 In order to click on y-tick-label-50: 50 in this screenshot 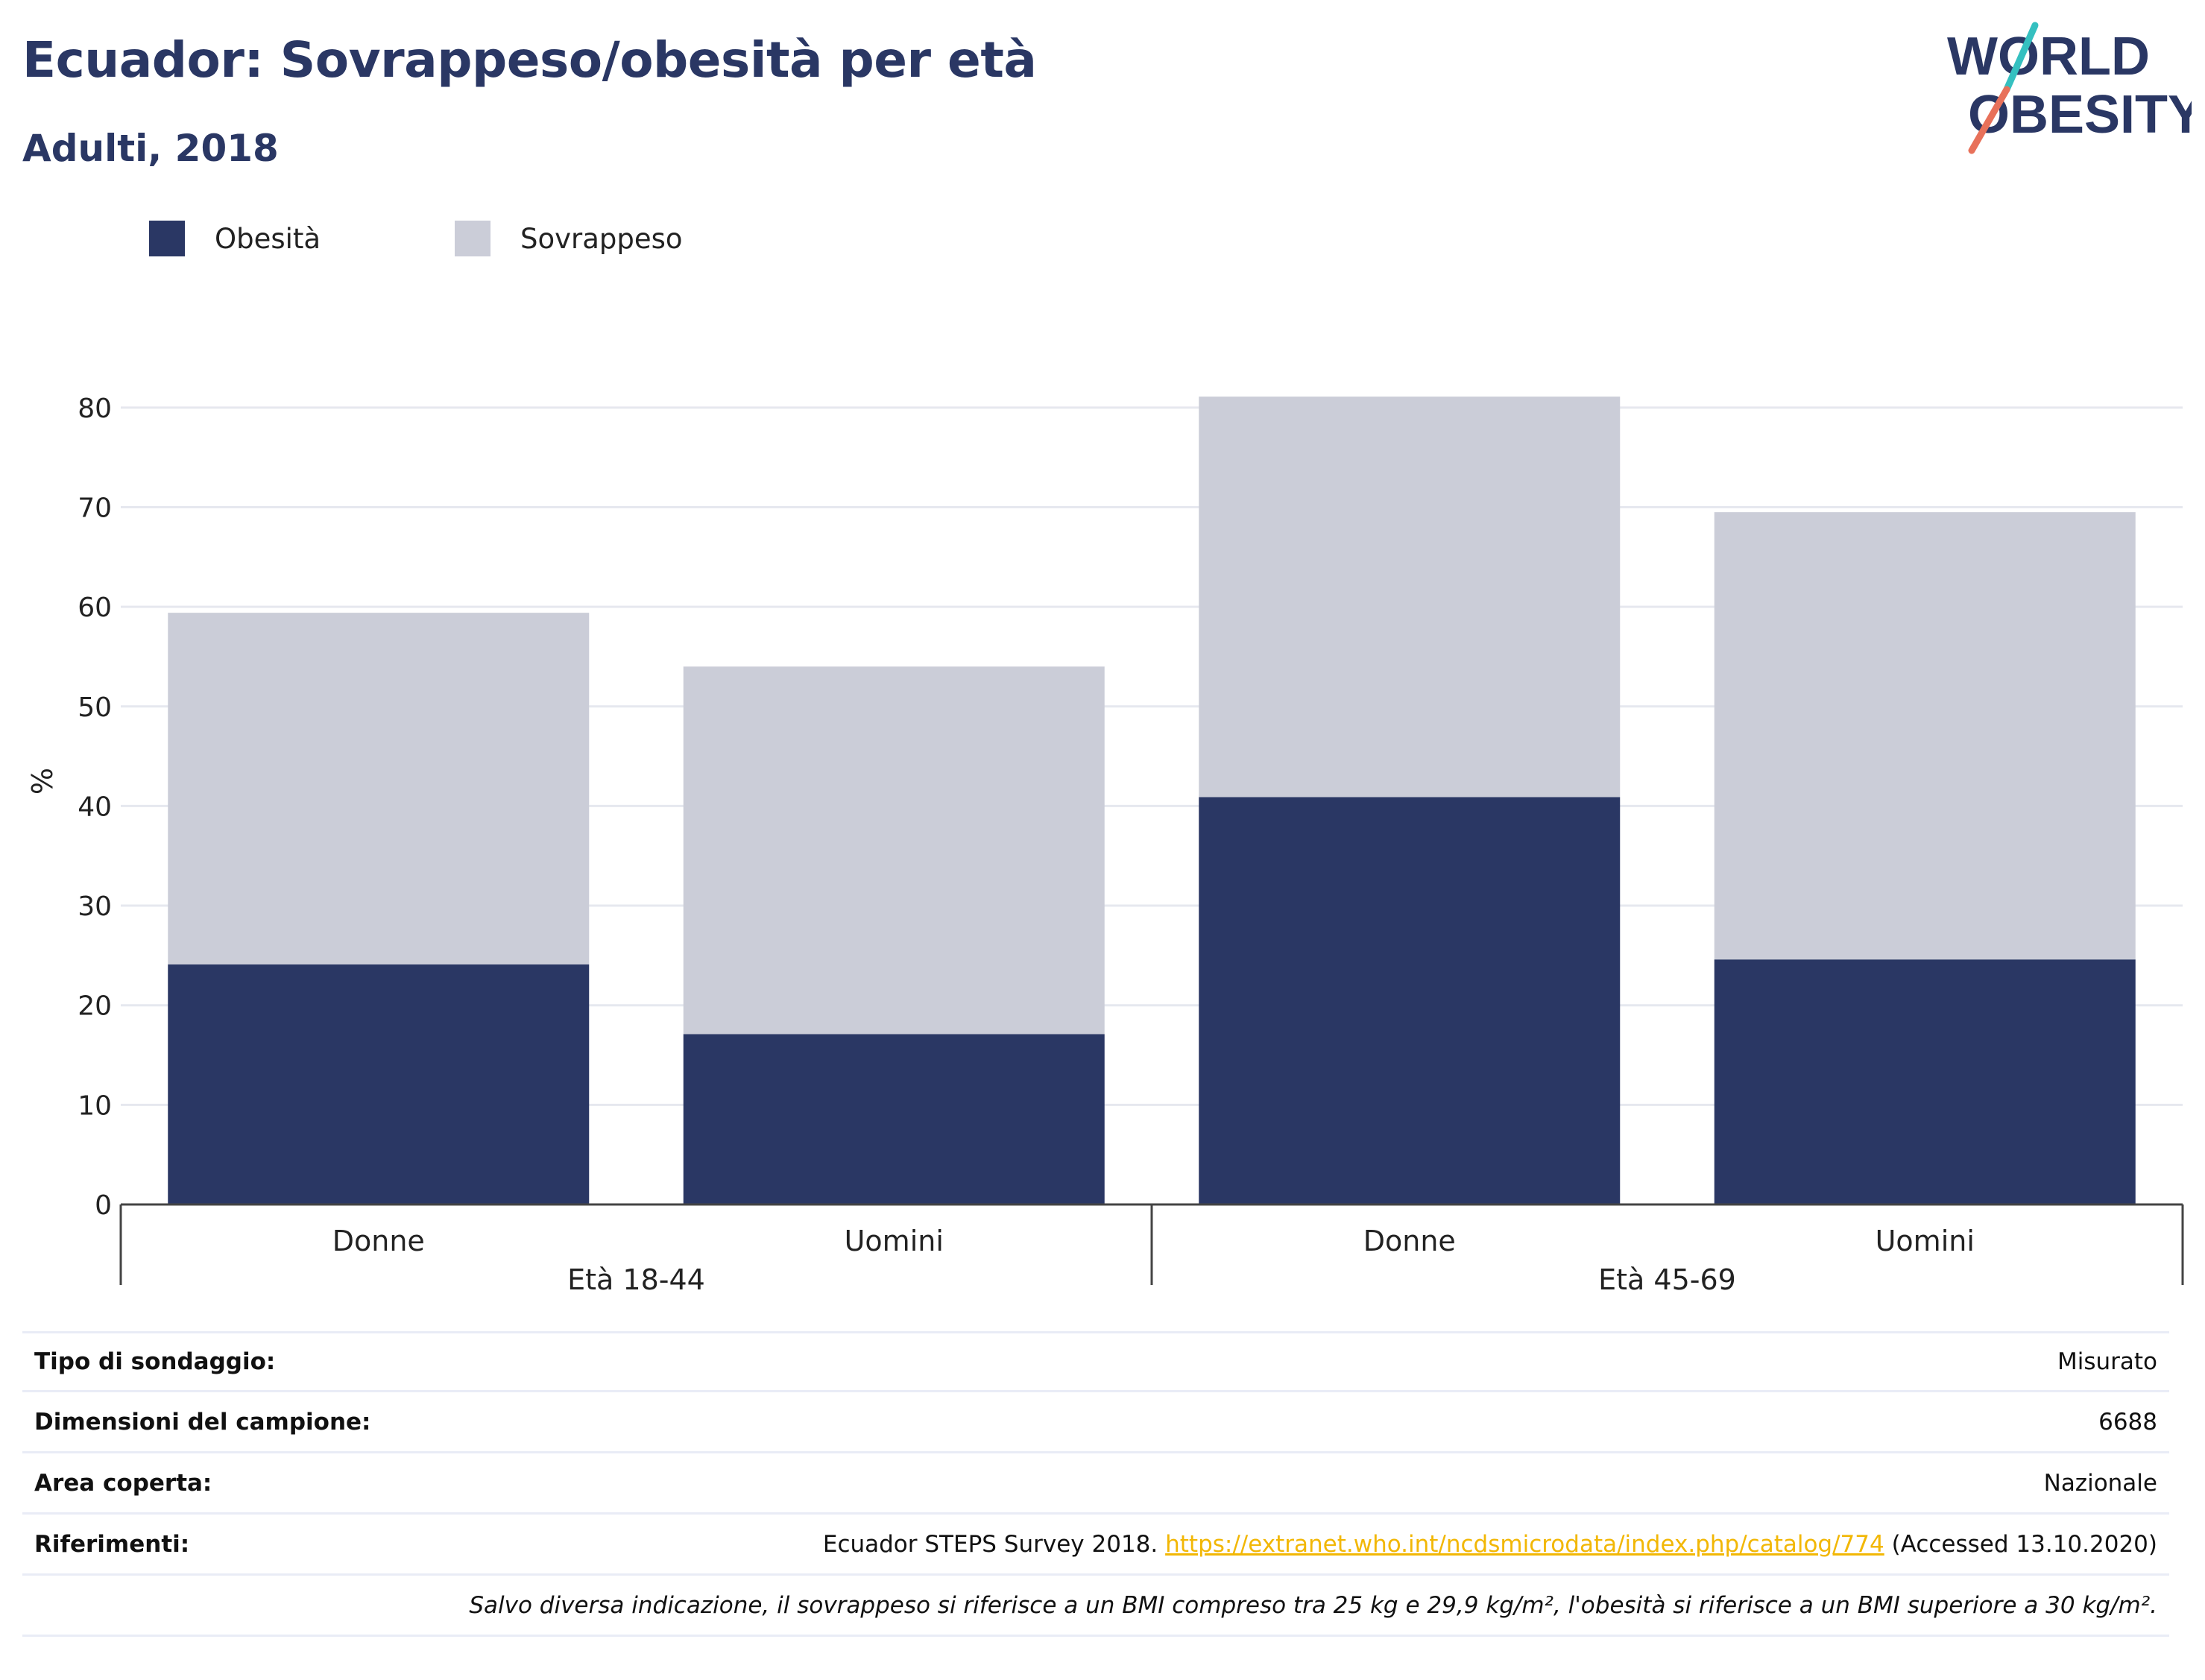, I will do `click(95, 707)`.